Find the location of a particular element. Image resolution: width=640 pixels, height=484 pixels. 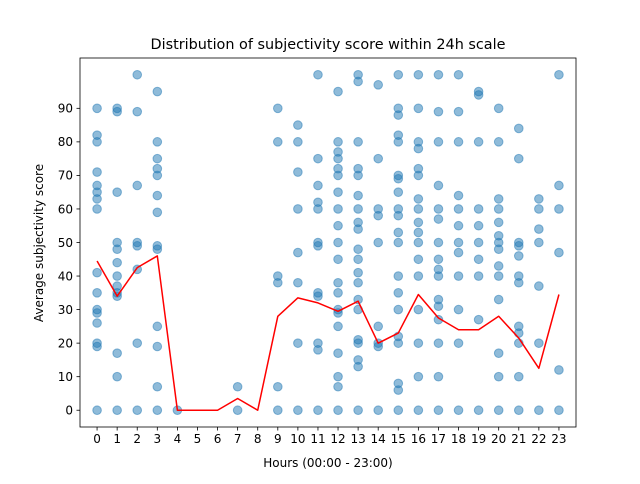

x-tick-label: 14 is located at coordinates (378, 439).